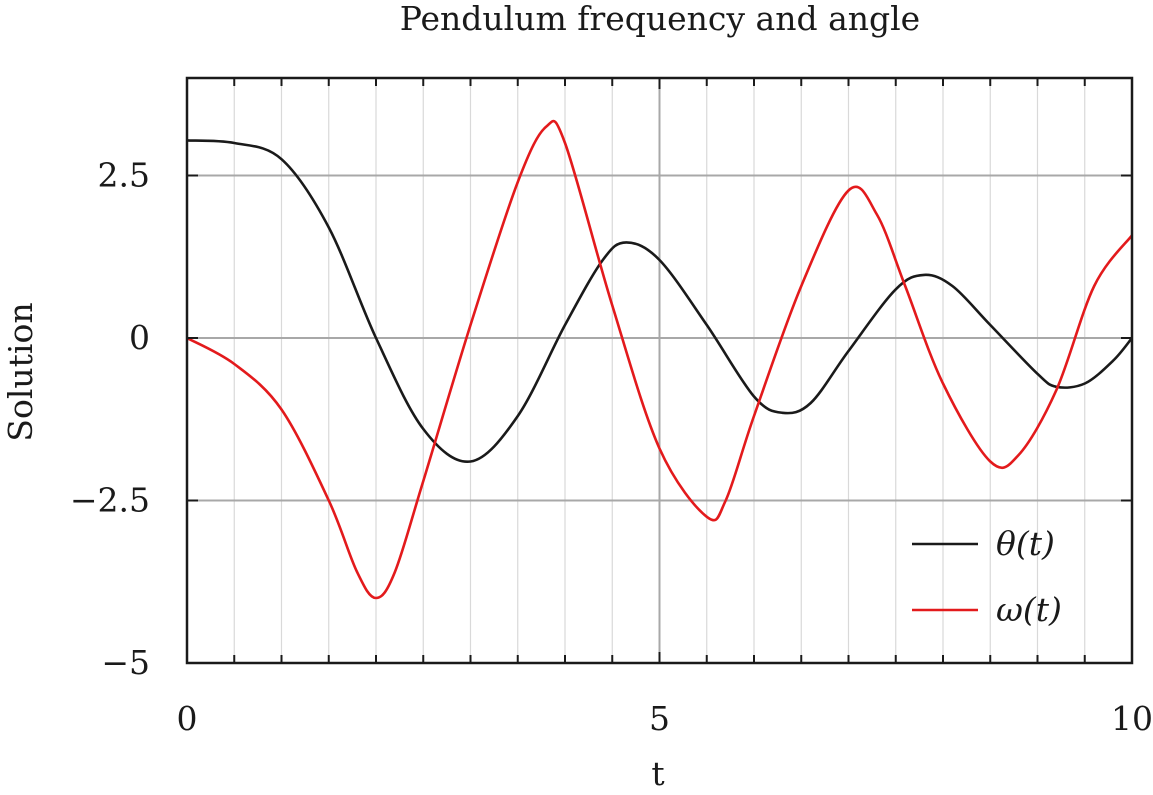 The width and height of the screenshot is (1153, 795). What do you see at coordinates (124, 175) in the screenshot?
I see `y-tick-label: 2.5` at bounding box center [124, 175].